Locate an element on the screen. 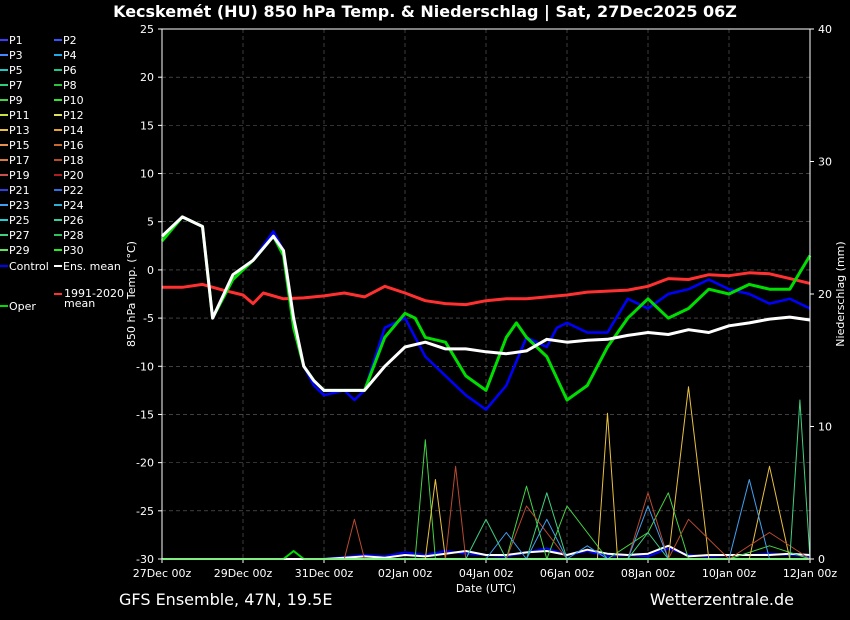 The height and width of the screenshot is (620, 850). legend-label-p27: P27 is located at coordinates (19, 235).